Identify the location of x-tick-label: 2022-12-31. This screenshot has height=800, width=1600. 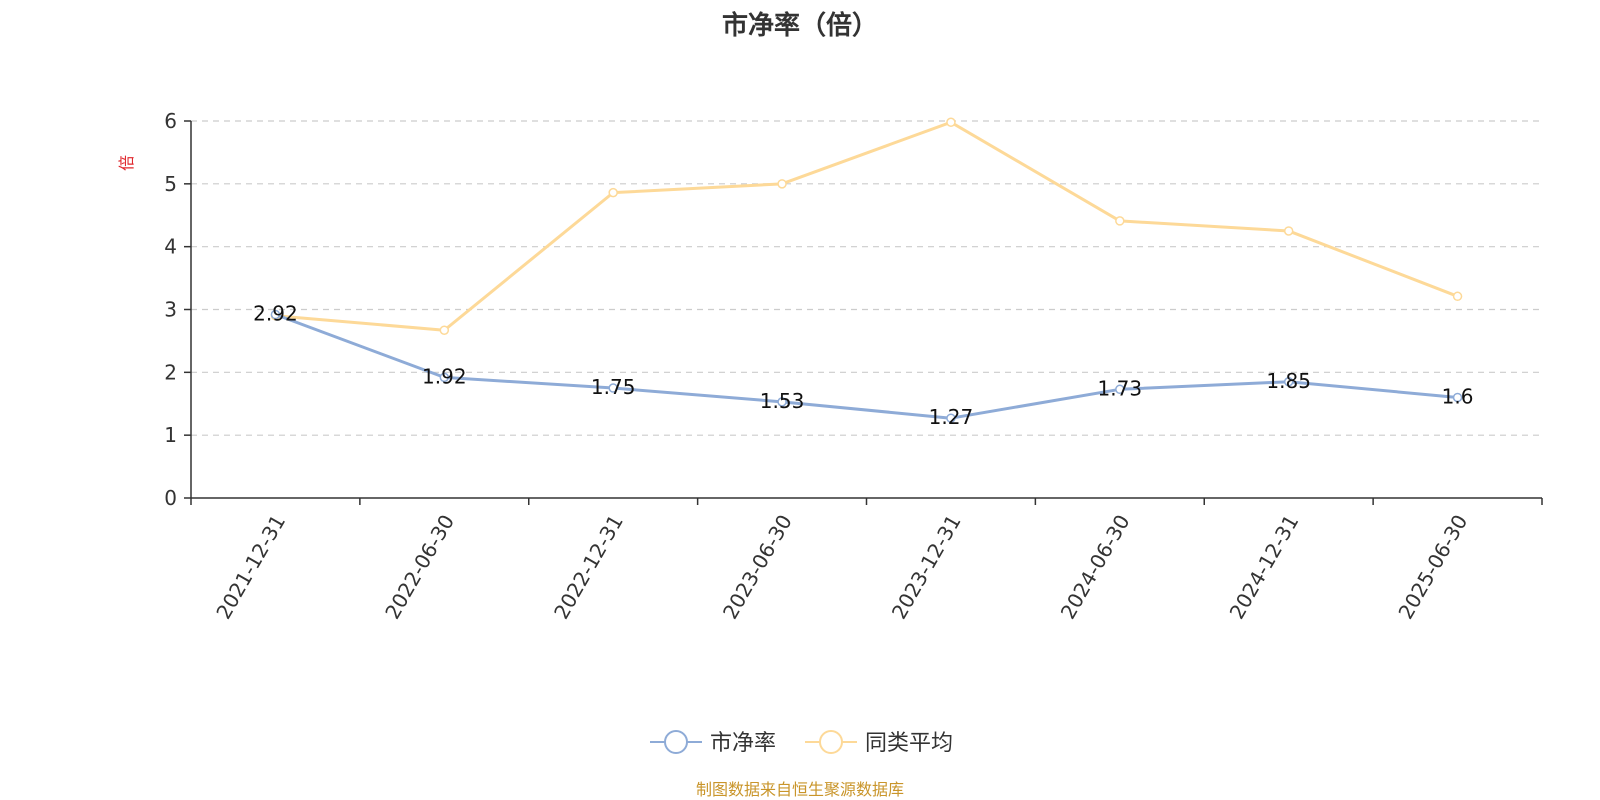
(588, 567).